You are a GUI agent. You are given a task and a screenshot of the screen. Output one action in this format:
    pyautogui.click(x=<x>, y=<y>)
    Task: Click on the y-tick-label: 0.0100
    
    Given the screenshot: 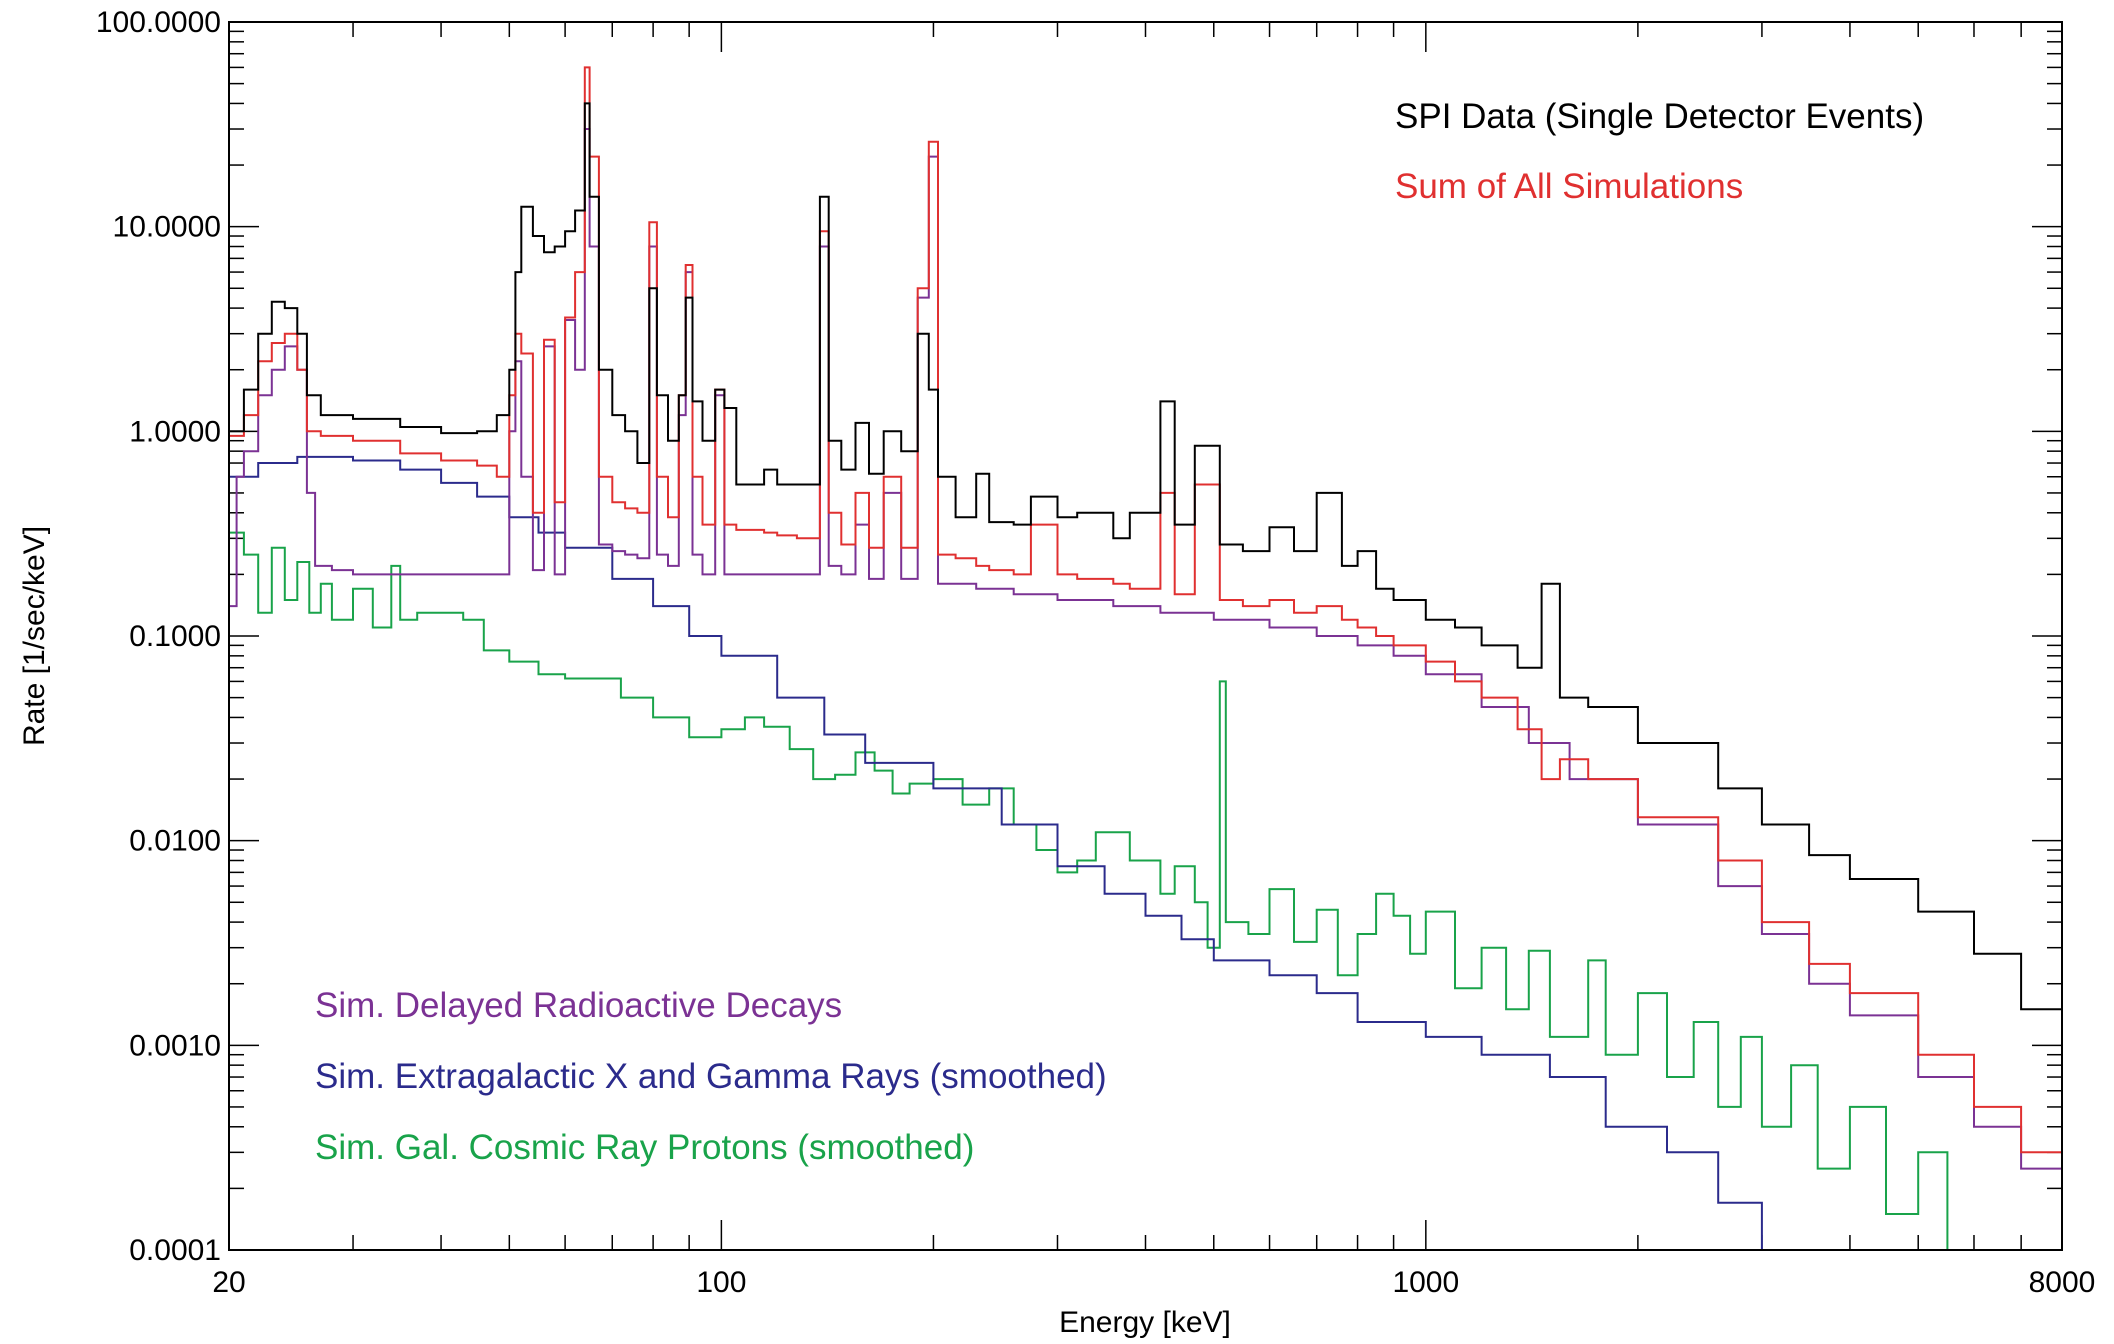 What is the action you would take?
    pyautogui.click(x=175, y=841)
    